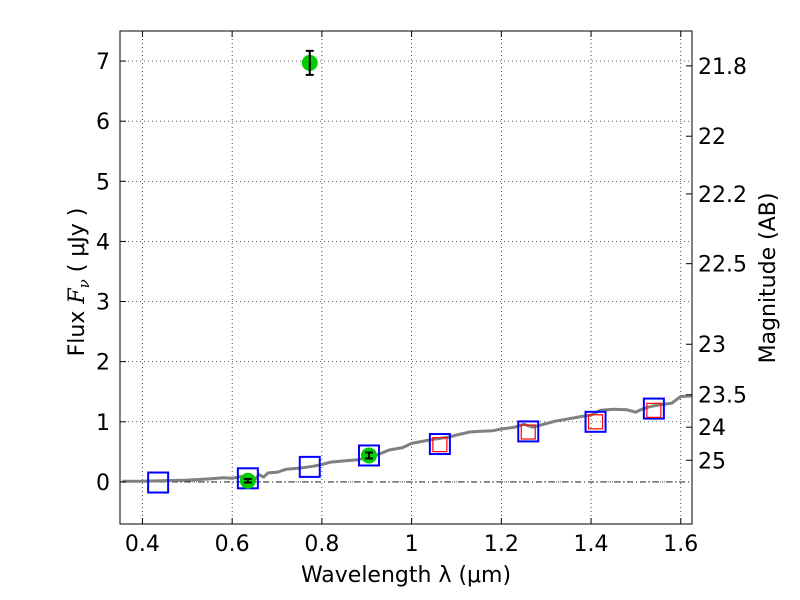  Describe the element at coordinates (77, 296) in the screenshot. I see `y-axis-label-symbol: F` at that location.